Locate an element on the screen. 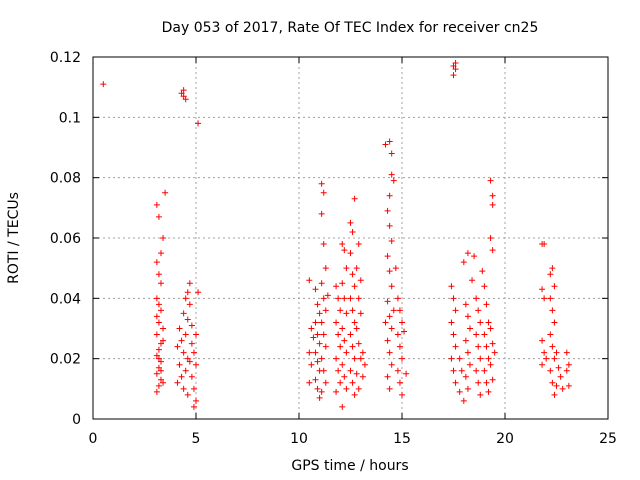 The image size is (640, 480). x-tick-label: 20 is located at coordinates (505, 439).